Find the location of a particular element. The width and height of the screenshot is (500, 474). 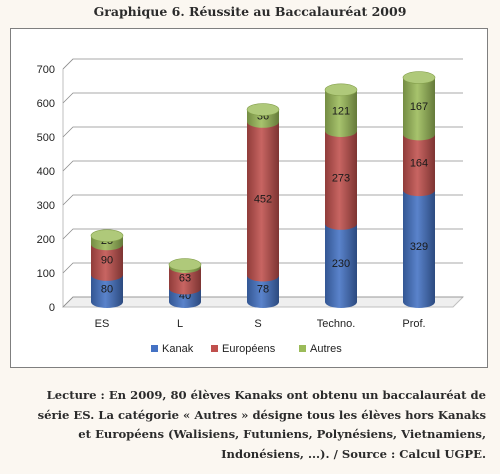

y-tick-label: 100 is located at coordinates (46, 274).